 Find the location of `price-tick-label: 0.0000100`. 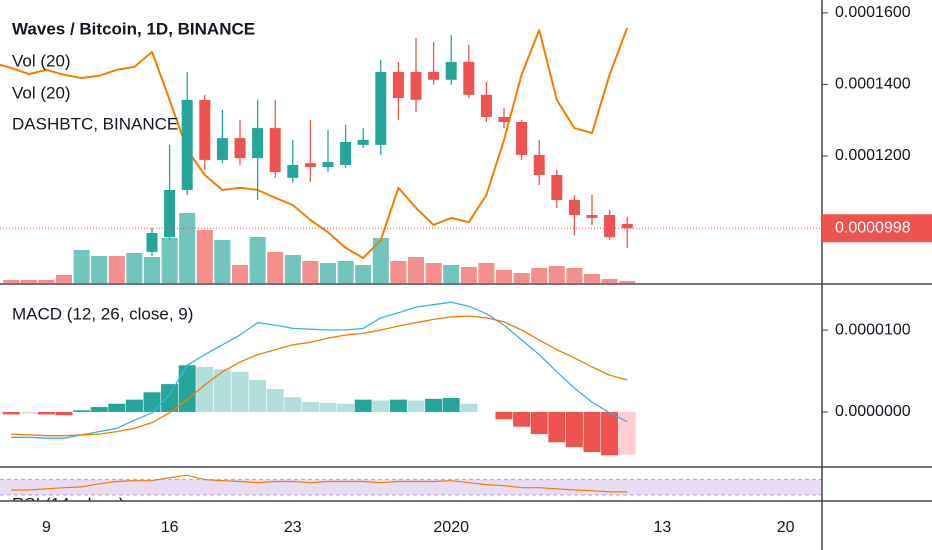

price-tick-label: 0.0000100 is located at coordinates (873, 329).